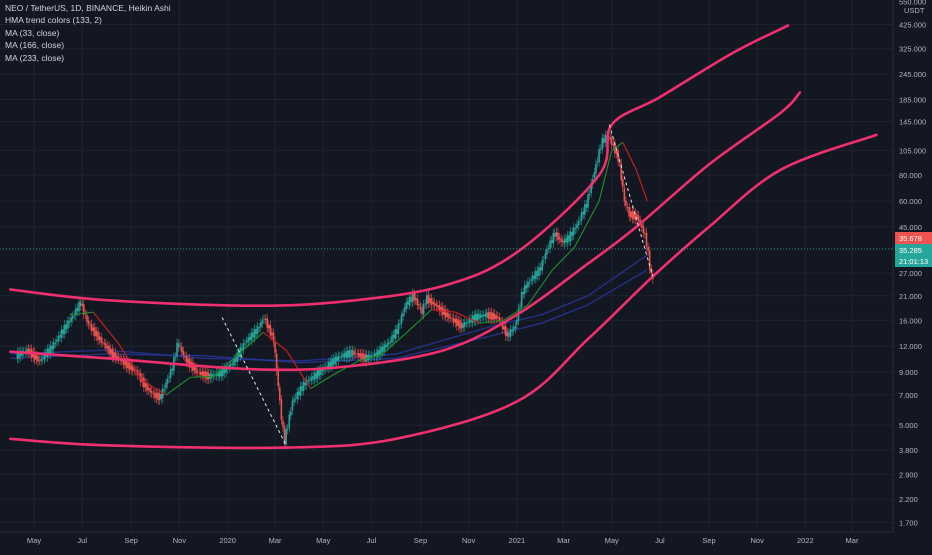 The height and width of the screenshot is (555, 932). What do you see at coordinates (88, 8) in the screenshot?
I see `symbol-title: NEO / TetherUS, 1D, BINANCE, Heikin Ashi` at bounding box center [88, 8].